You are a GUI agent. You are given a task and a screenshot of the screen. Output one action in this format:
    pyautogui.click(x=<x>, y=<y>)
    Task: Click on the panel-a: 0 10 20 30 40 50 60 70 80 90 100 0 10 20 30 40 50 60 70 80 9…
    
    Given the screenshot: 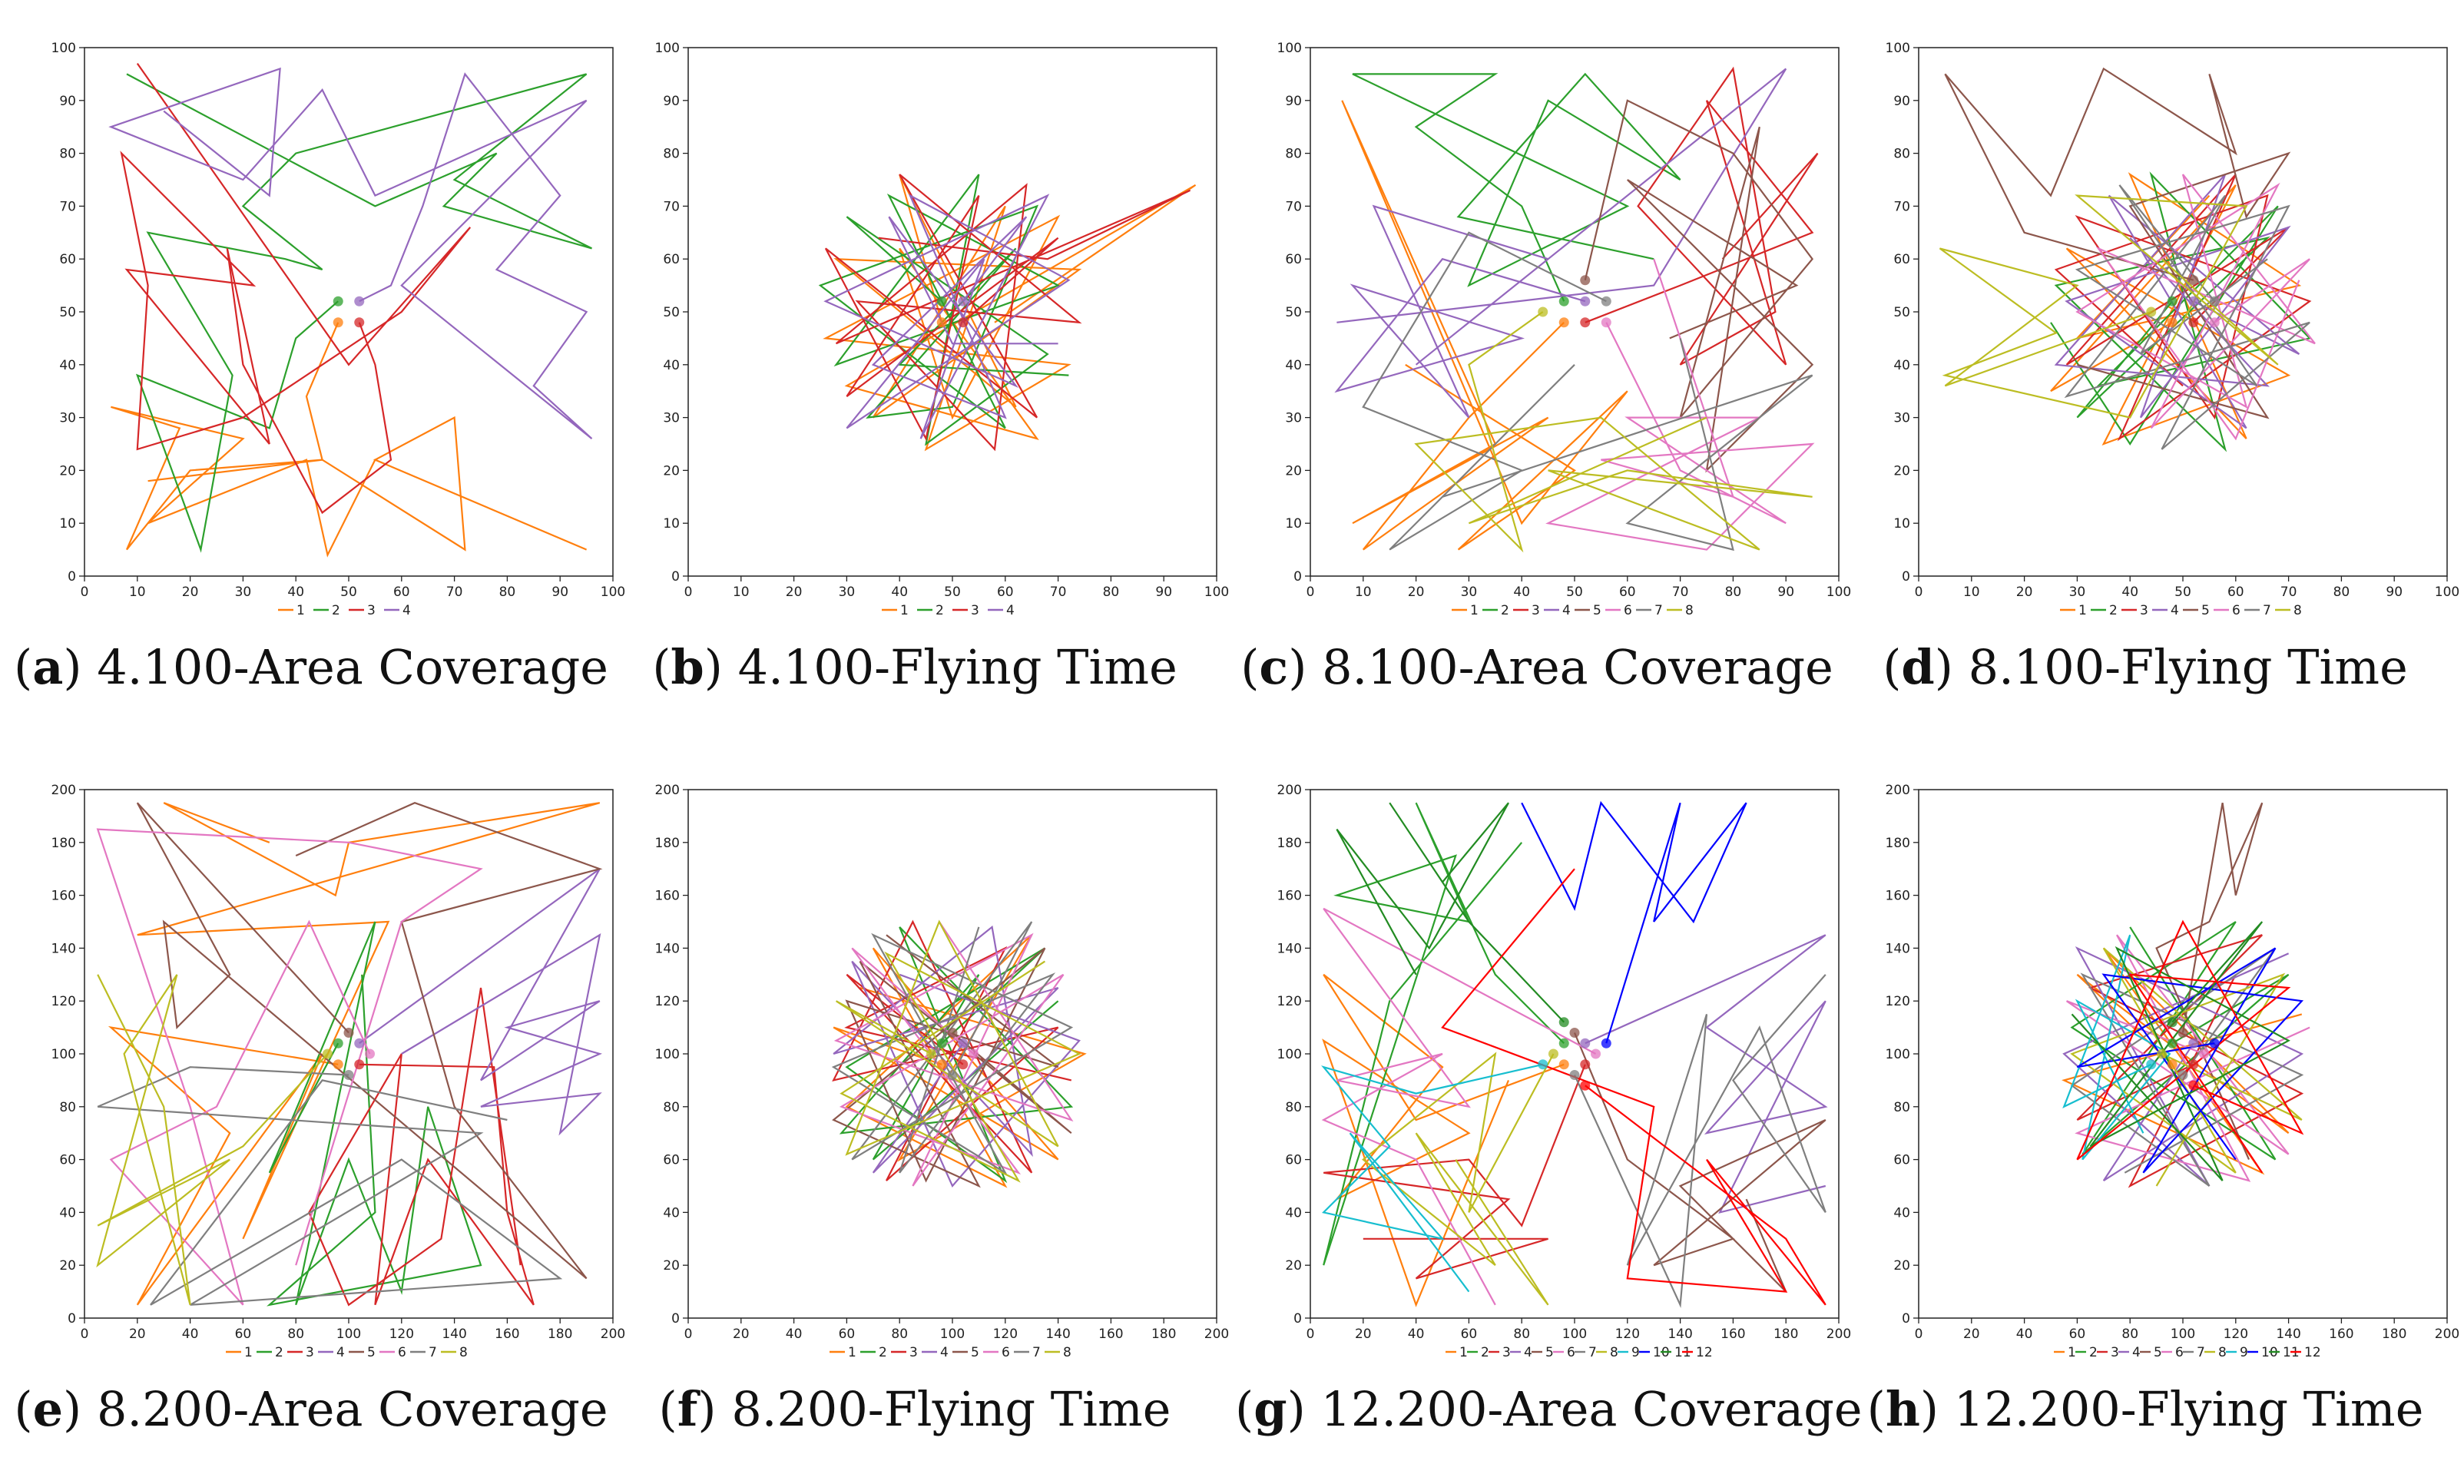 What is the action you would take?
    pyautogui.click(x=317, y=371)
    